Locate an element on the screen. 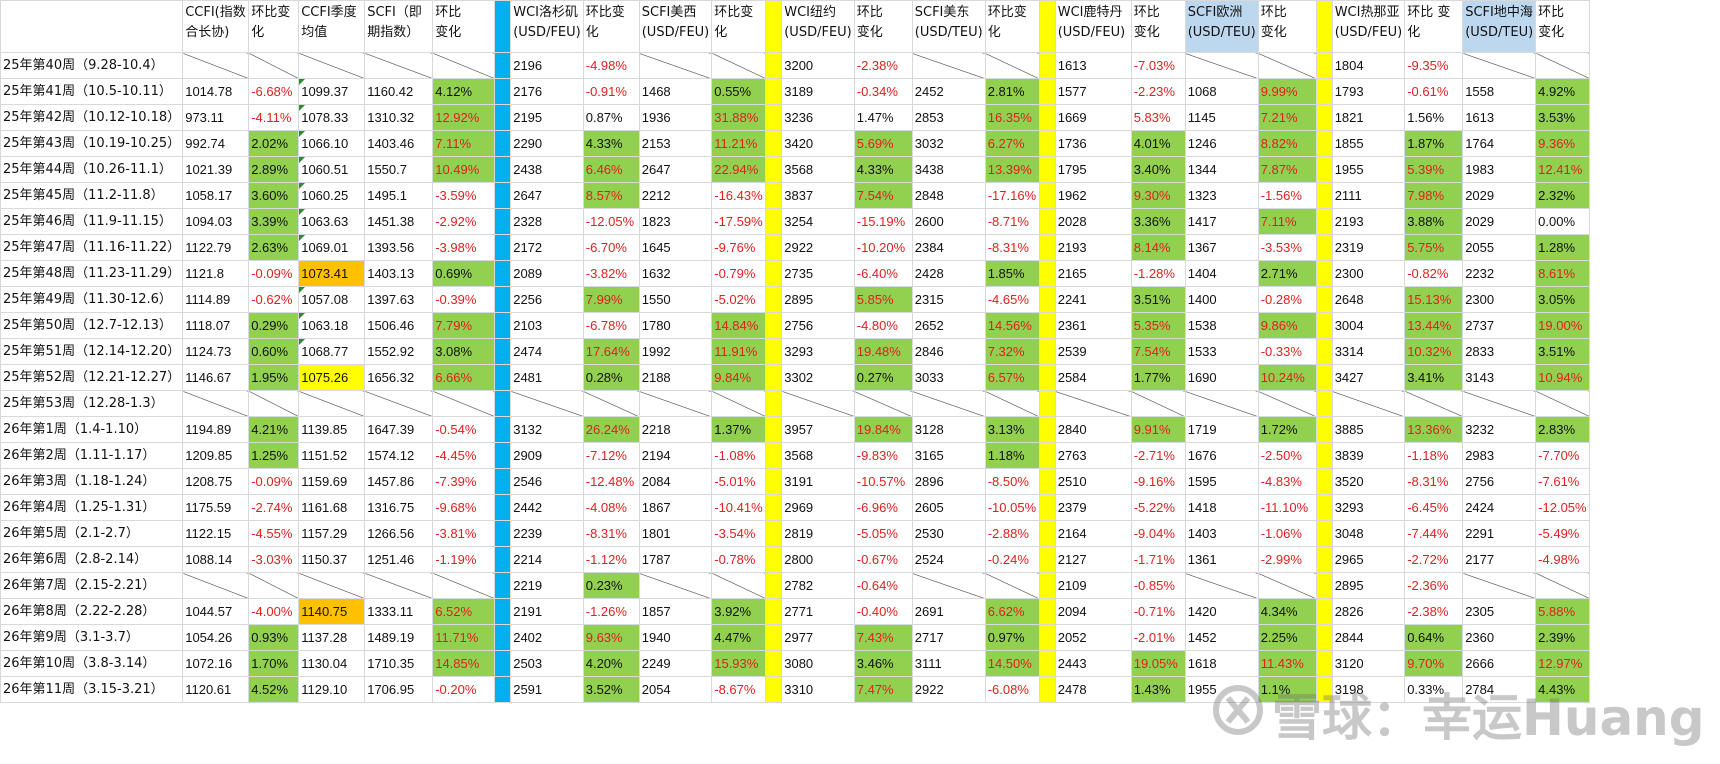 The height and width of the screenshot is (764, 1720). week-label-cell: 26年第7周（2.15-2.21） is located at coordinates (92, 585).